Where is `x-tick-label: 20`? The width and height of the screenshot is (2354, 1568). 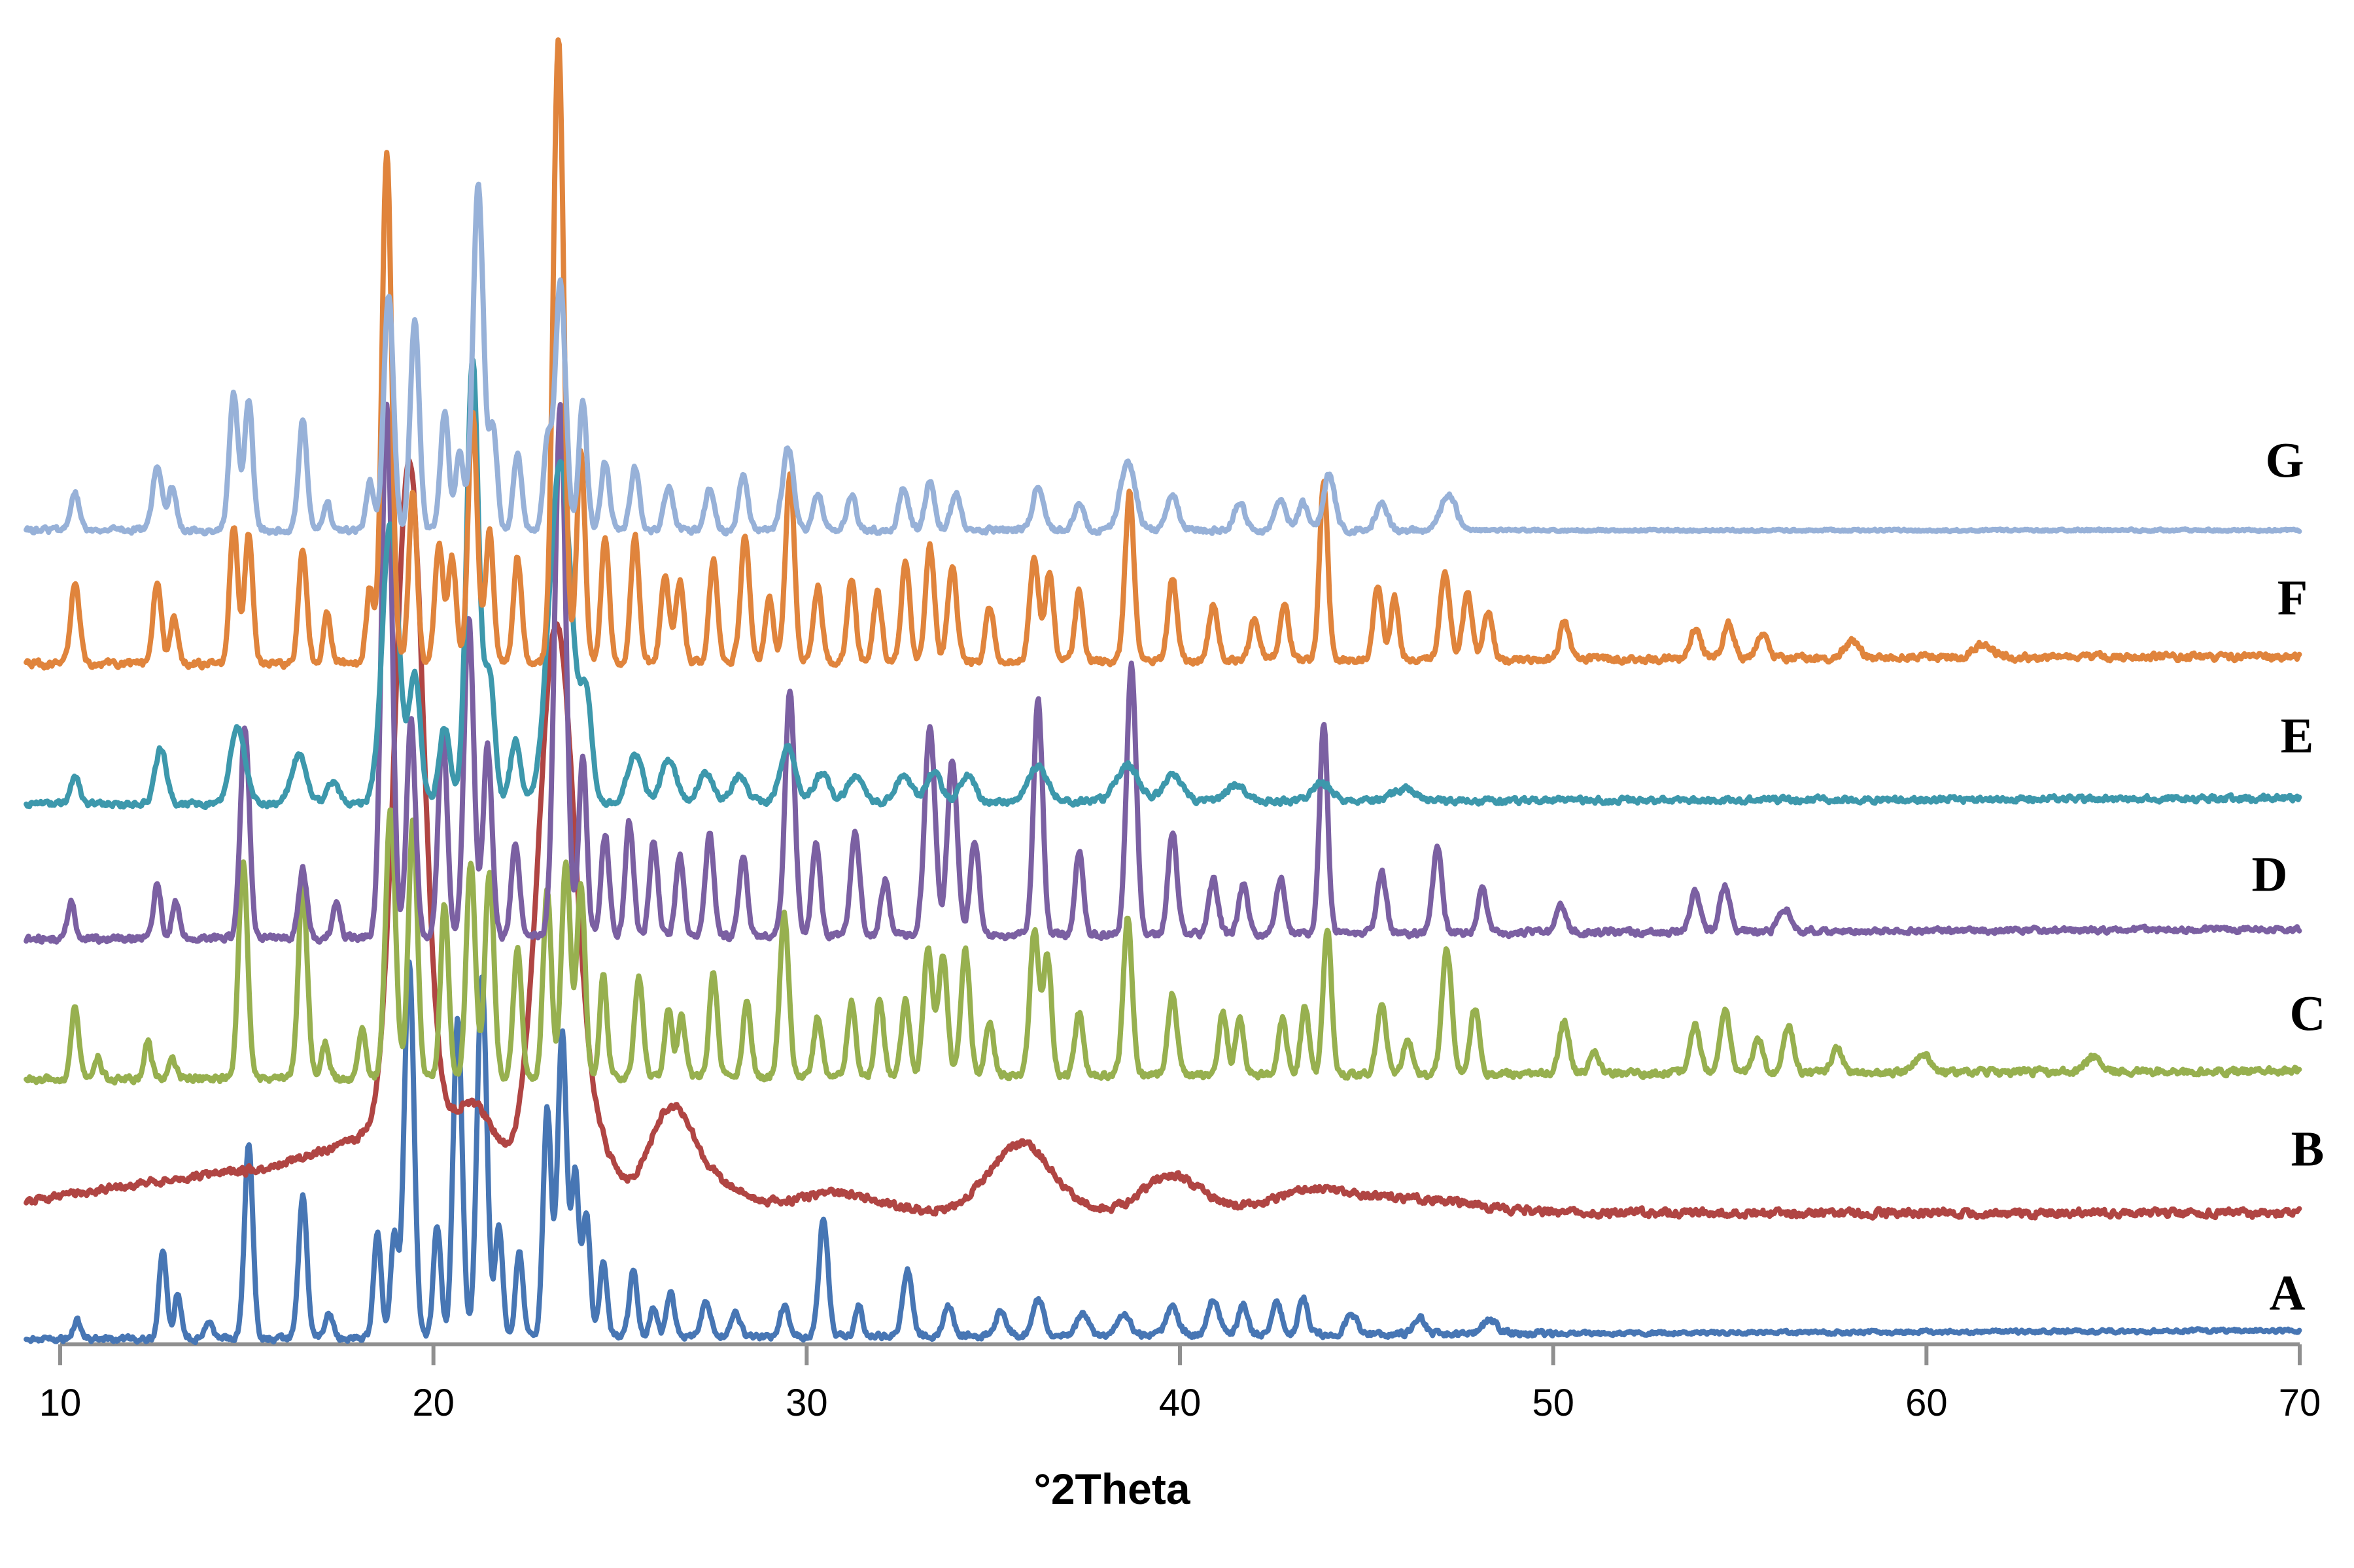
x-tick-label: 20 is located at coordinates (433, 1403).